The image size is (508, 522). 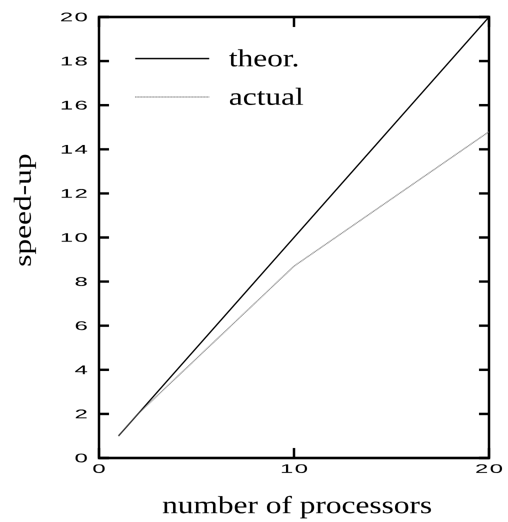 I want to click on x-tick-label: 20, so click(x=489, y=469).